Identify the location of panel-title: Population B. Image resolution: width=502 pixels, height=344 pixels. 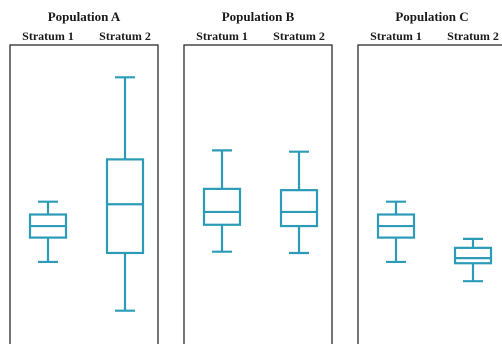
(258, 16).